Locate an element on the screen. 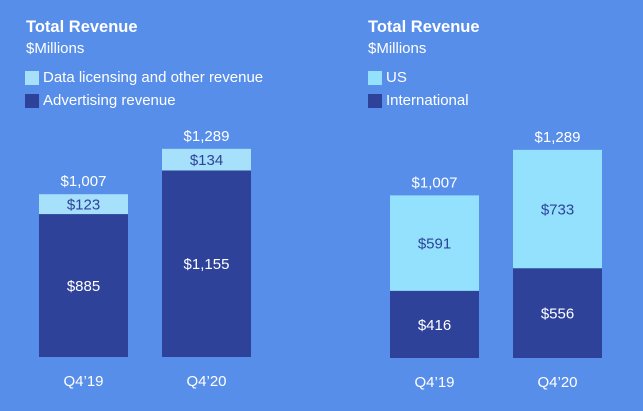 The height and width of the screenshot is (411, 643). legend-label: Data licensing and other revenue is located at coordinates (153, 77).